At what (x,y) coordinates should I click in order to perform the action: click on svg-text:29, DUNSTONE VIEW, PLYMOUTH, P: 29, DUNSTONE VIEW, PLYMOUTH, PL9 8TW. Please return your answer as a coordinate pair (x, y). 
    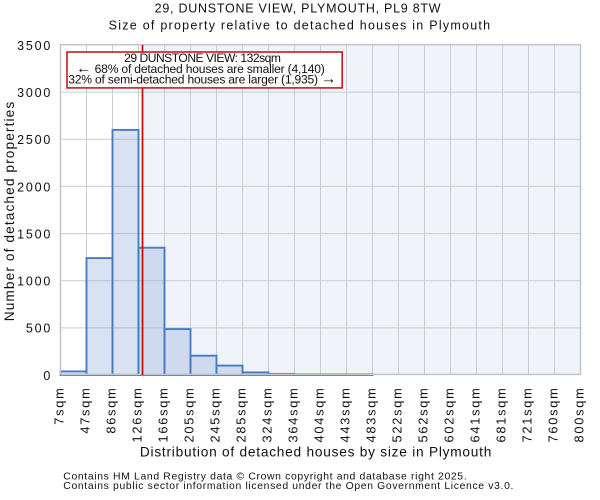
    Looking at the image, I should click on (298, 9).